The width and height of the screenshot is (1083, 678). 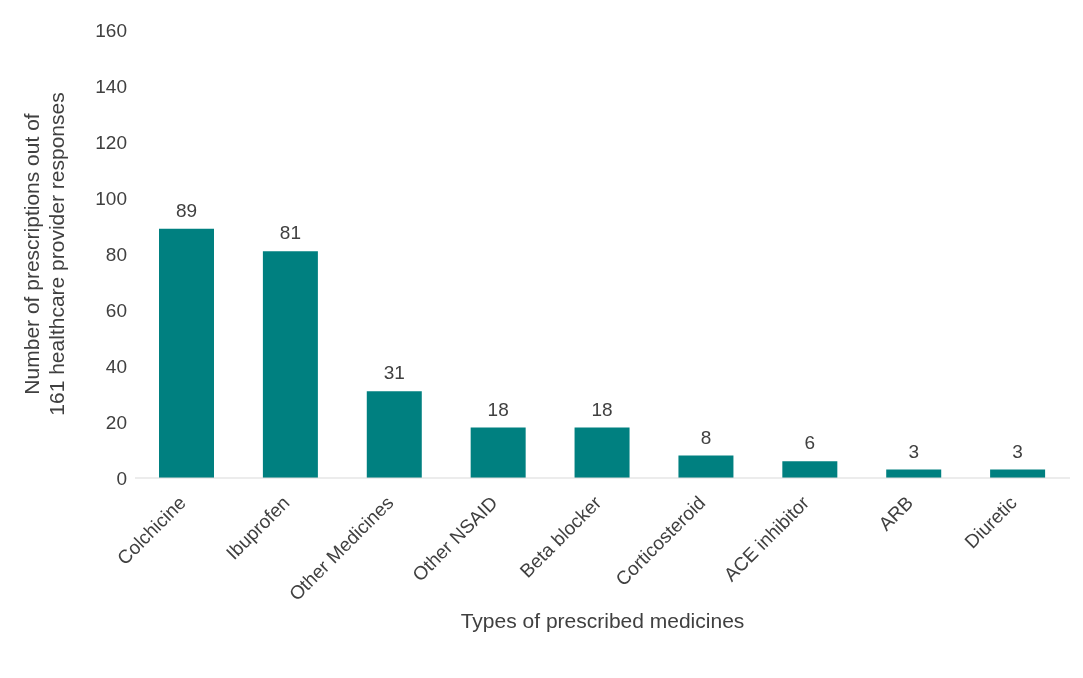 What do you see at coordinates (186, 210) in the screenshot?
I see `data-label: 89` at bounding box center [186, 210].